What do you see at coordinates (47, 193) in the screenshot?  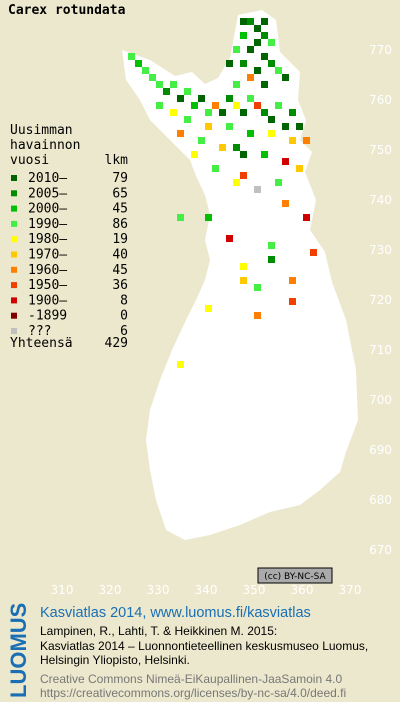 I see `legend-label: 2005–` at bounding box center [47, 193].